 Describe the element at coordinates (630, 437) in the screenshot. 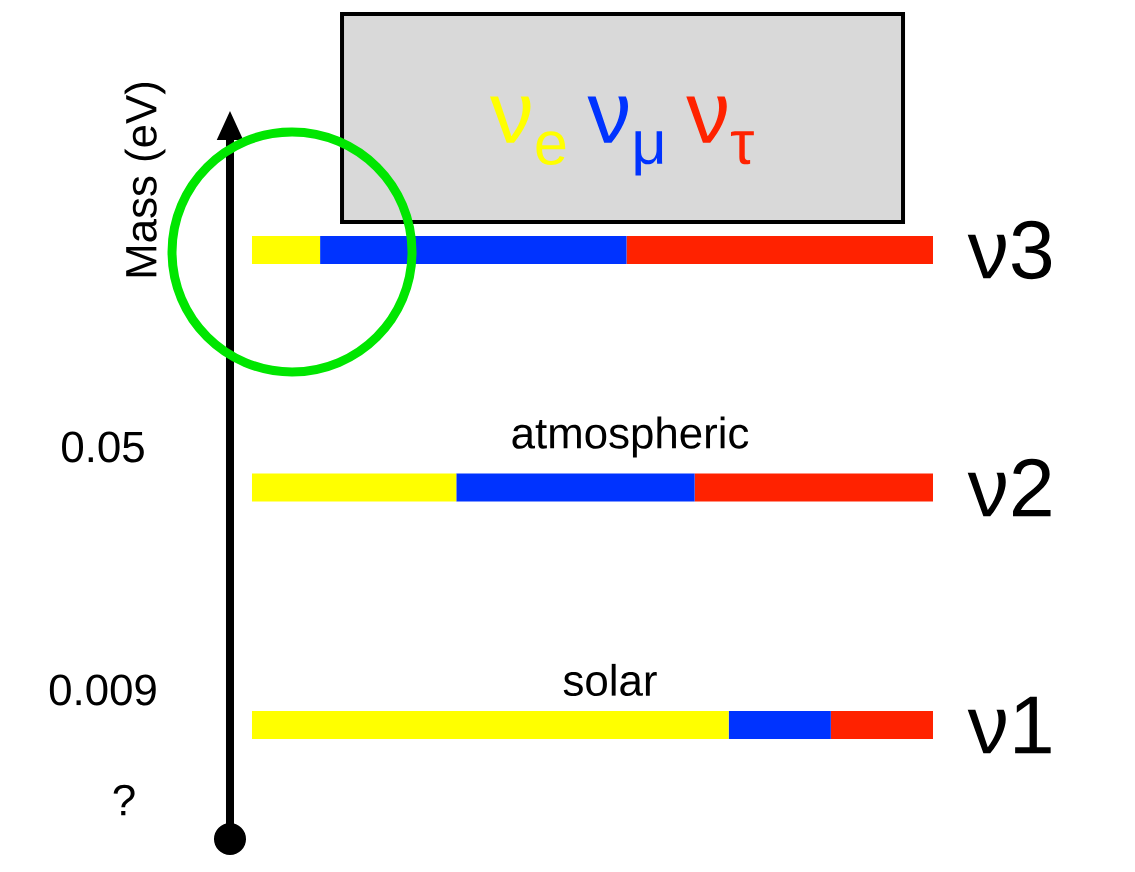

I see `annotation: atmospheric` at that location.